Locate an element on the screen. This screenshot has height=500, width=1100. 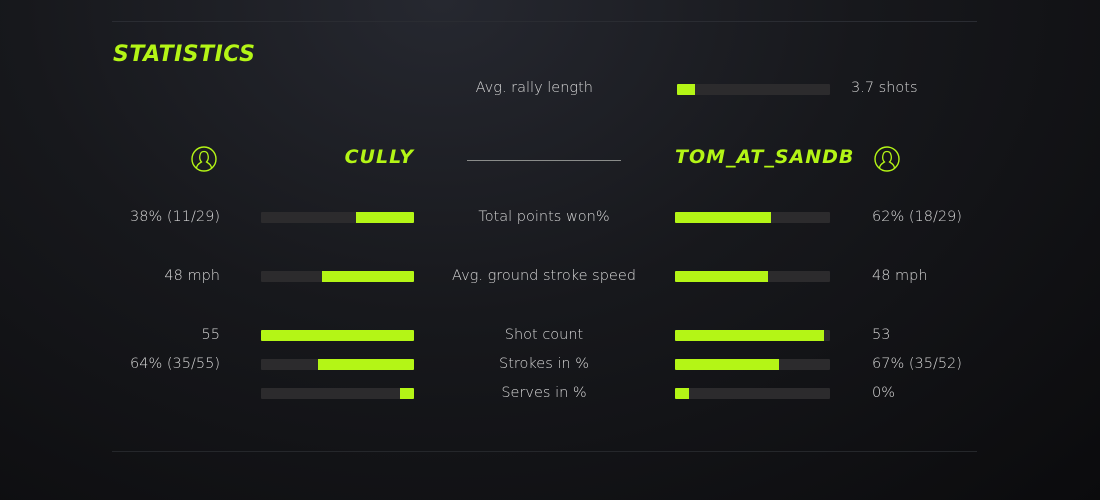
stat-left-value: 55 is located at coordinates (210, 335).